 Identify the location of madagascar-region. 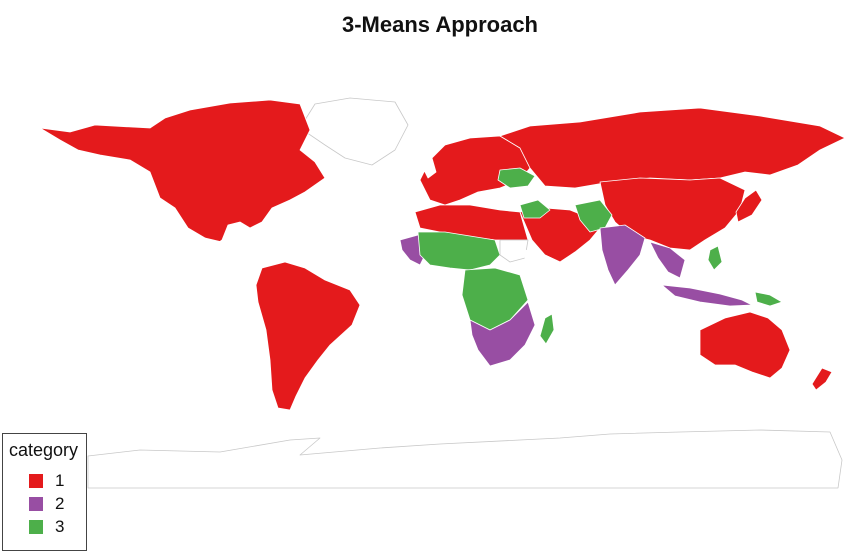
(547, 329).